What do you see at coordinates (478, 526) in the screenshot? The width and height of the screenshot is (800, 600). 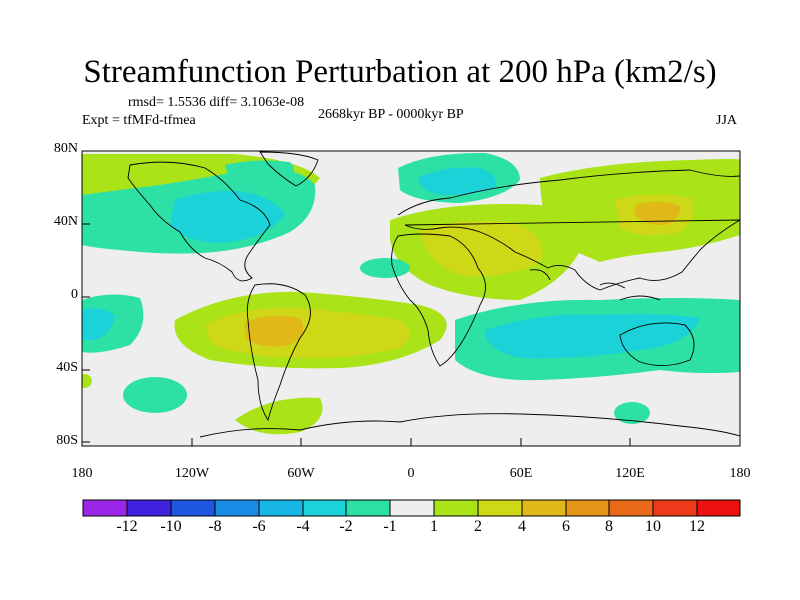 I see `colorbar-label: 2` at bounding box center [478, 526].